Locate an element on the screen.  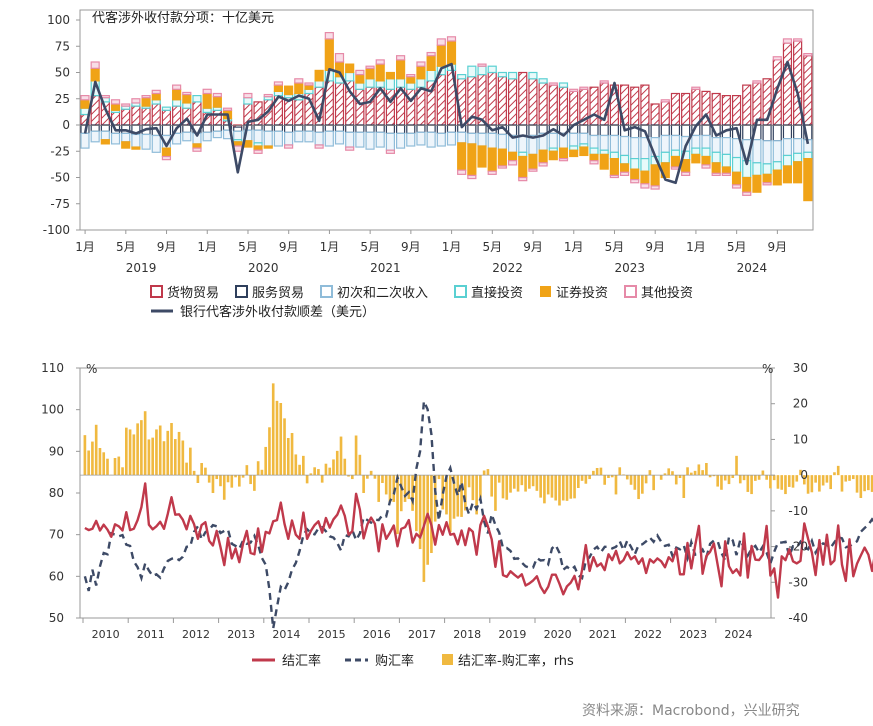
x-tick-label: 1月 is located at coordinates (330, 247).